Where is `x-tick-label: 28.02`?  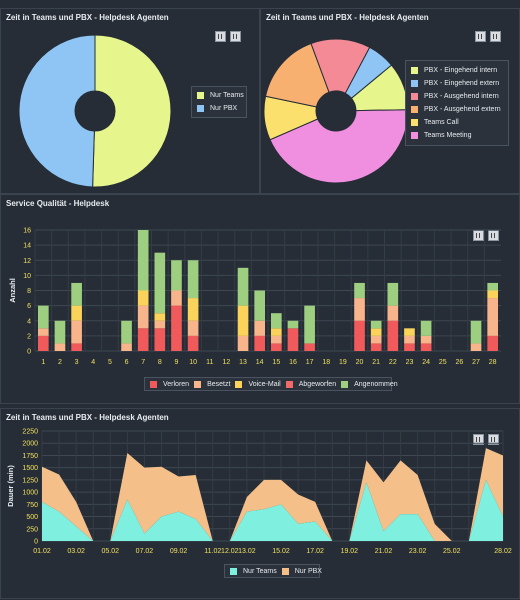
x-tick-label: 28.02 is located at coordinates (503, 551).